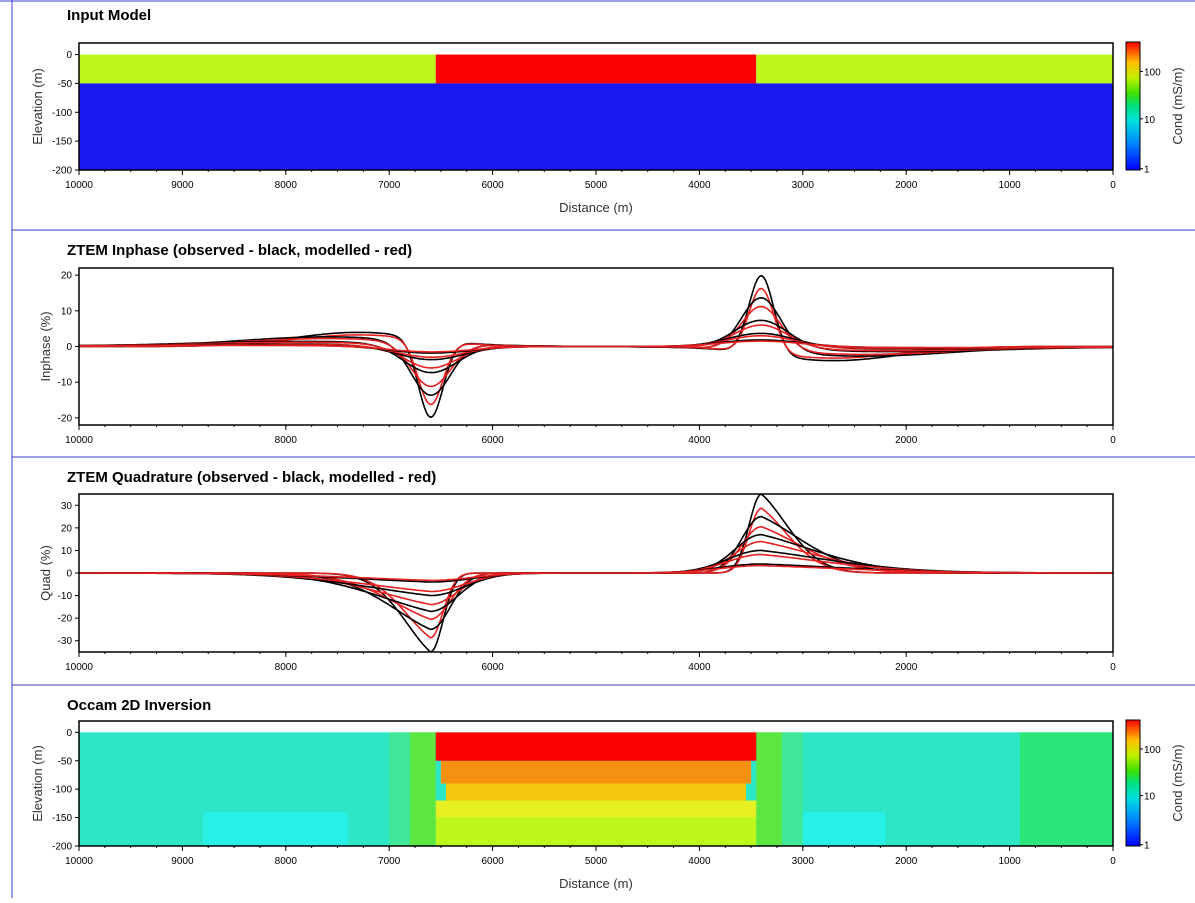  Describe the element at coordinates (109, 15) in the screenshot. I see `panel-title: Input Model` at that location.